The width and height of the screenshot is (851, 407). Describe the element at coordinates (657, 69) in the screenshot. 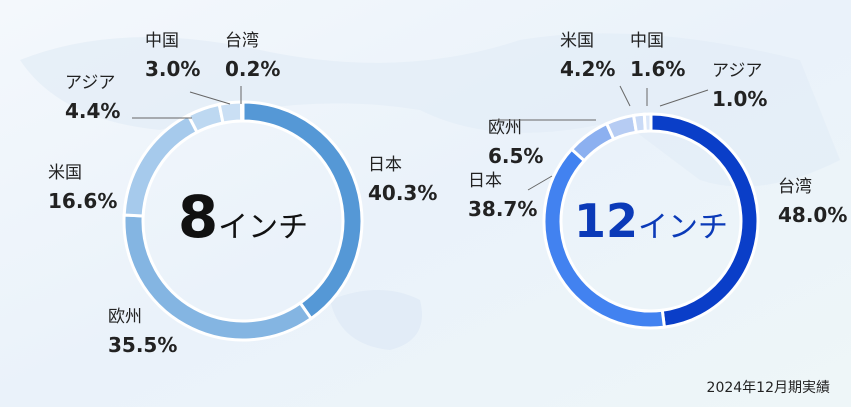

I see `value-label: 1.6%` at that location.